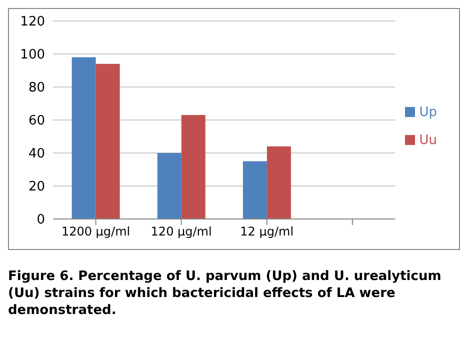  Describe the element at coordinates (36, 88) in the screenshot. I see `y-tick-label: 80` at that location.